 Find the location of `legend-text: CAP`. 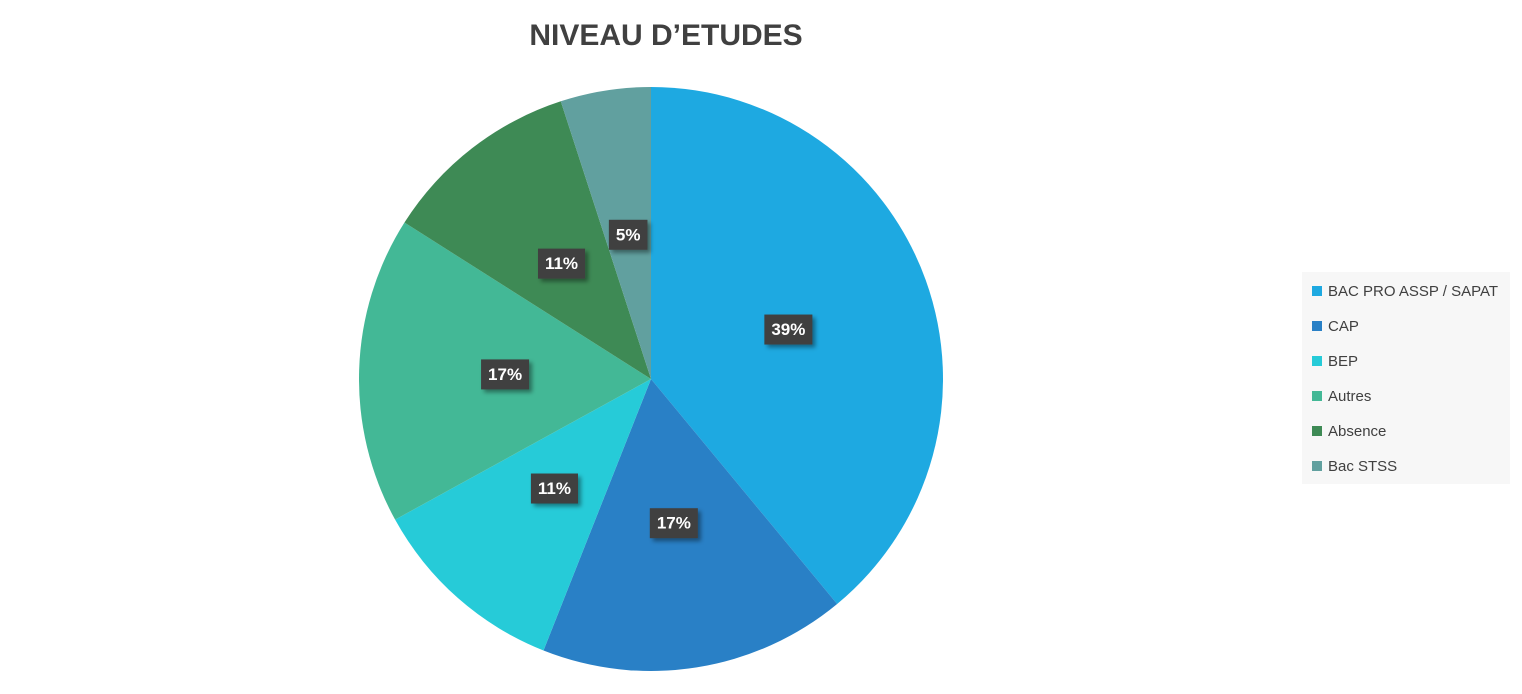

legend-text: CAP is located at coordinates (1343, 326).